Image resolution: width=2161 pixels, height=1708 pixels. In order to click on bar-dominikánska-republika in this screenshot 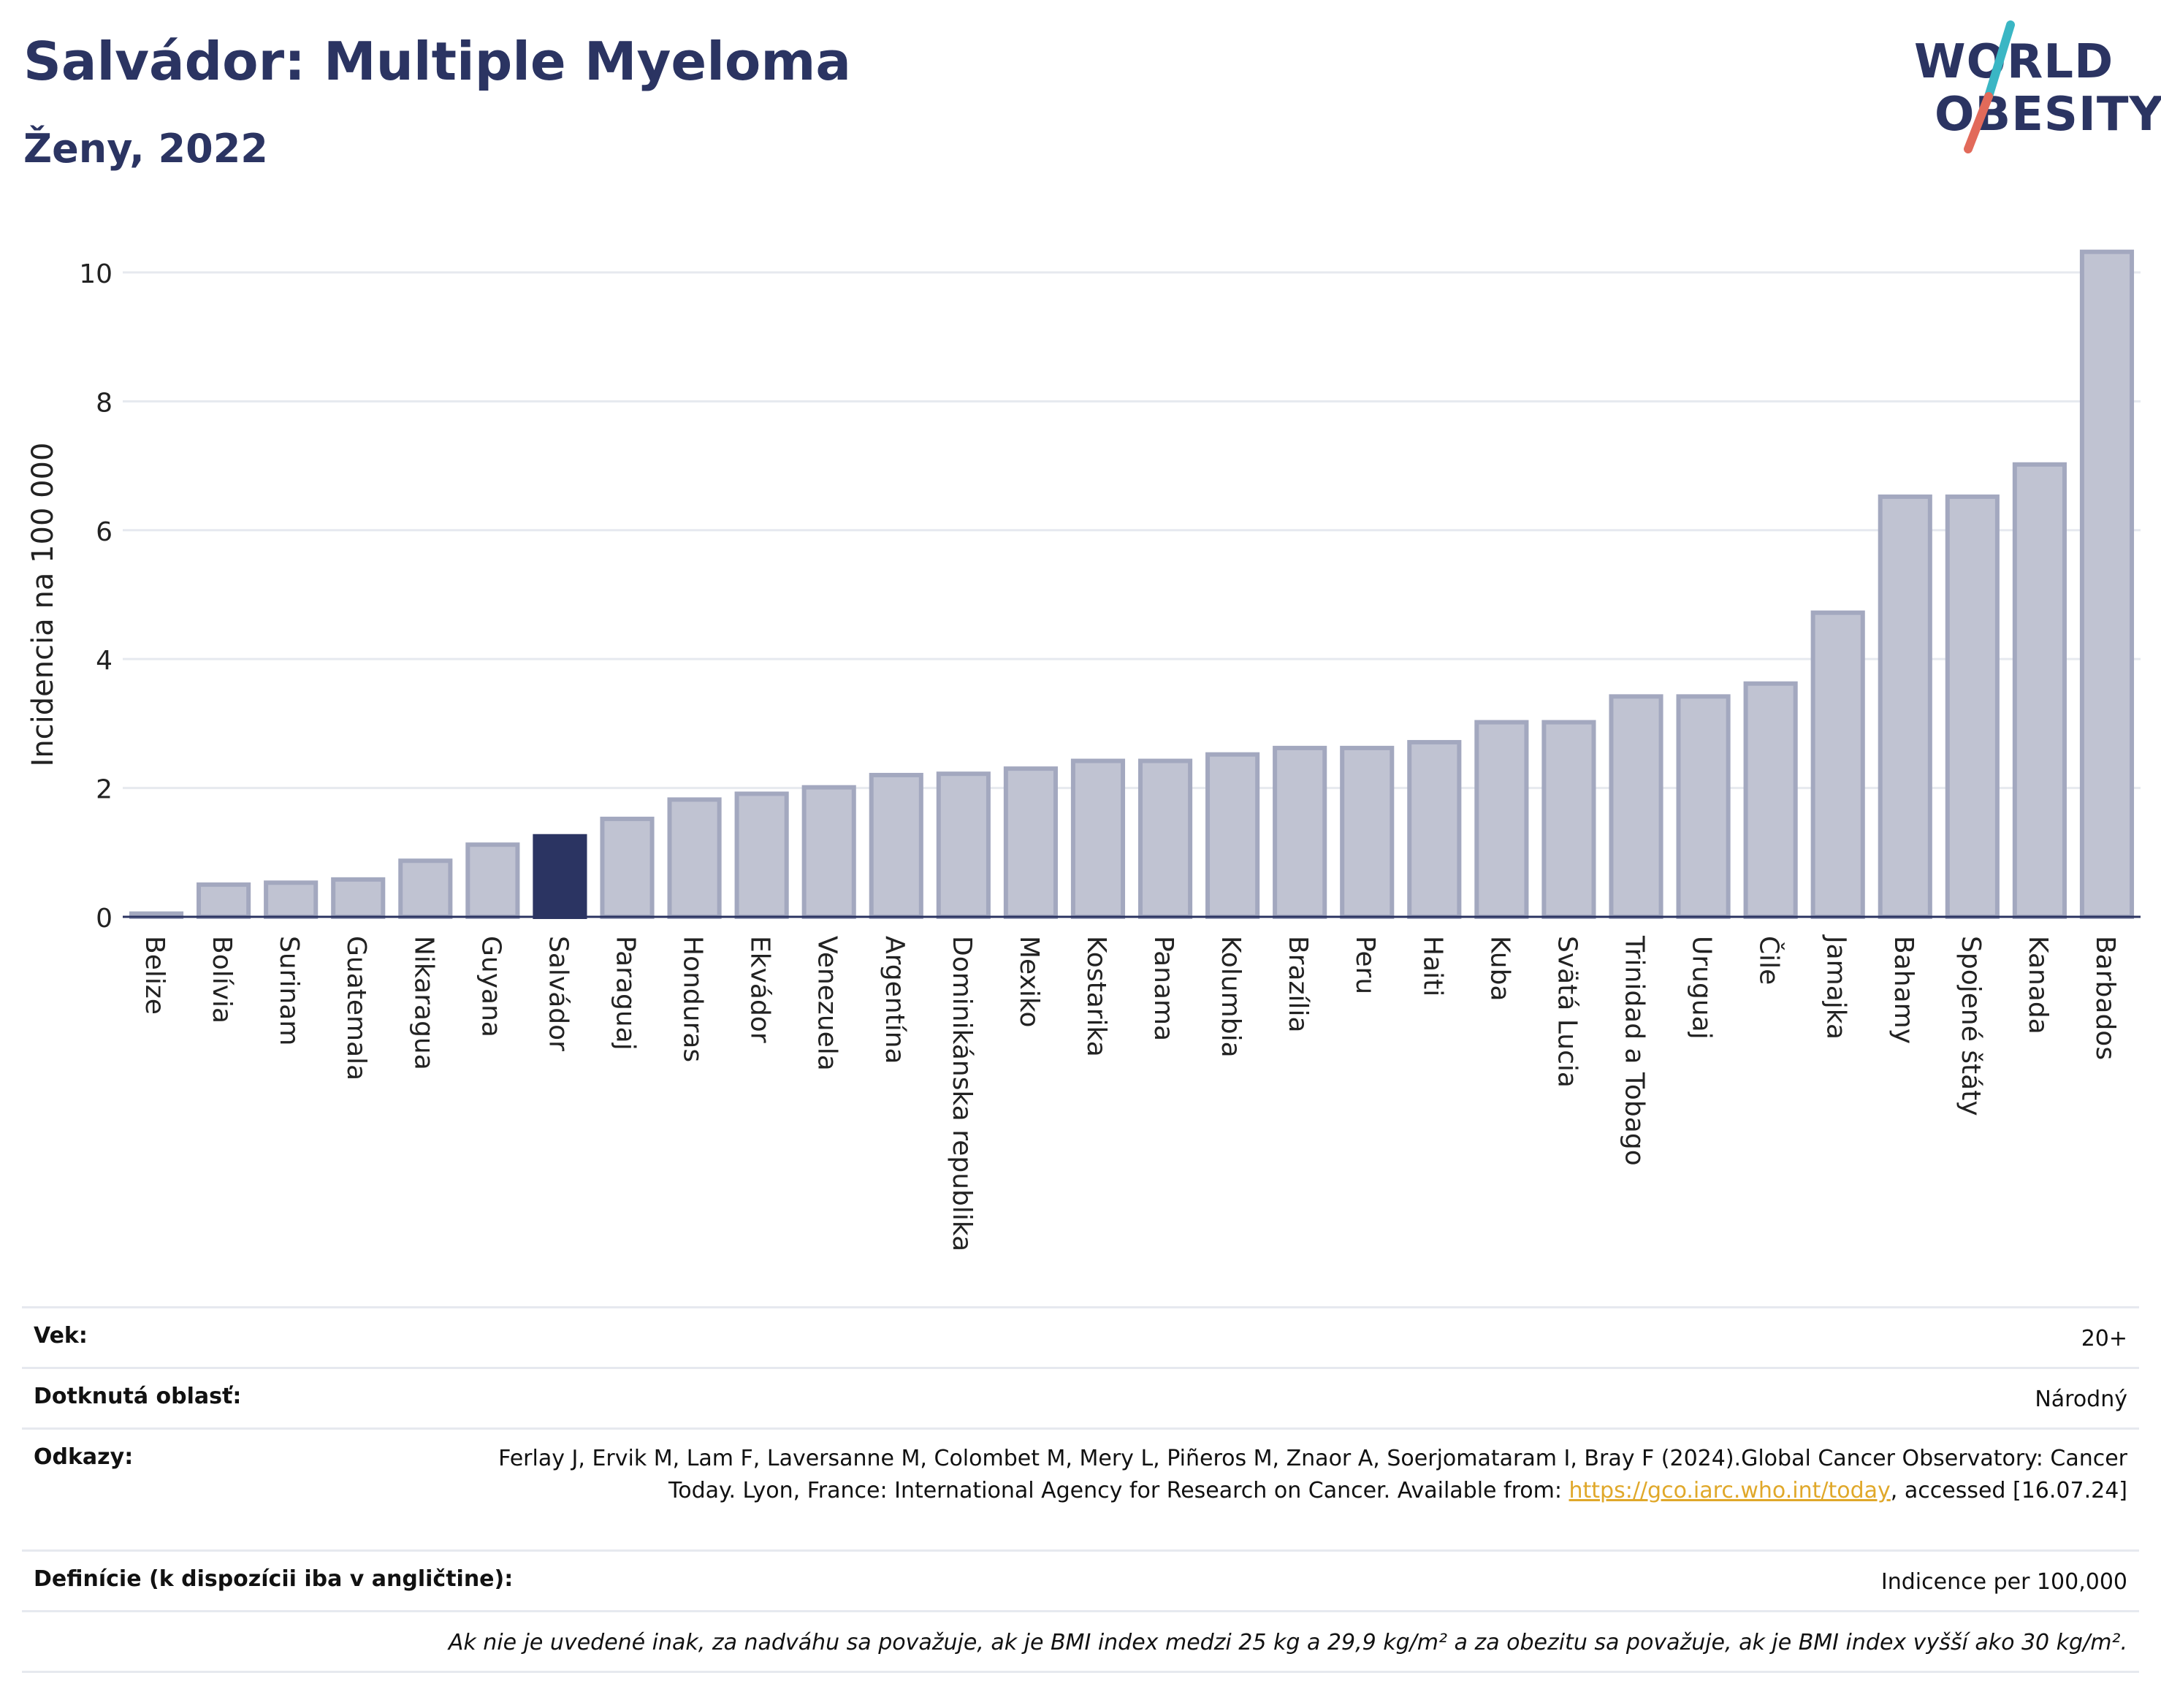, I will do `click(964, 845)`.